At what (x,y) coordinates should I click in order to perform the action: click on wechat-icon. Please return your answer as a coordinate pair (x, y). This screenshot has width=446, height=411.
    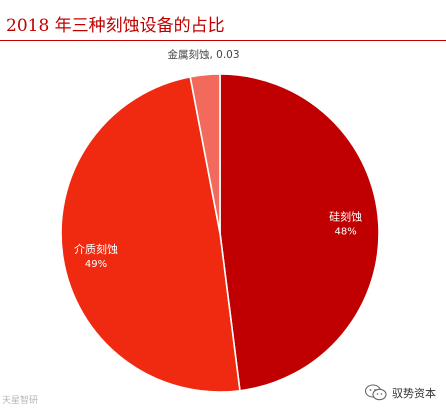
    Looking at the image, I should click on (376, 392).